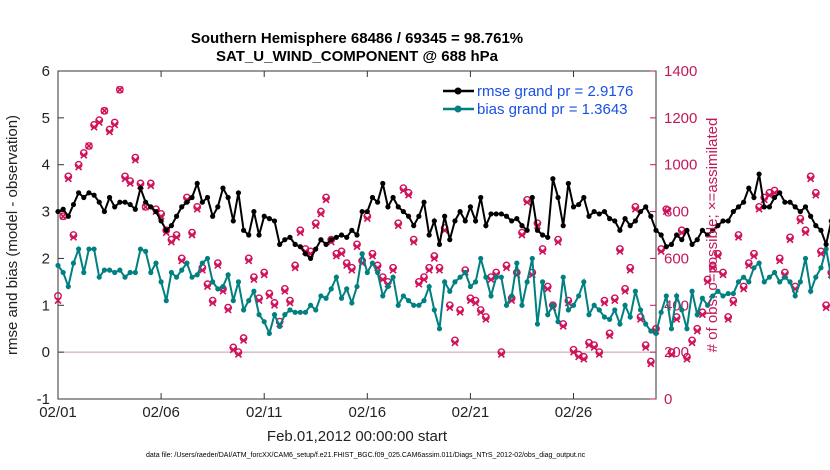 The height and width of the screenshot is (470, 830). Describe the element at coordinates (368, 412) in the screenshot. I see `x-tick-label: 02/16` at that location.